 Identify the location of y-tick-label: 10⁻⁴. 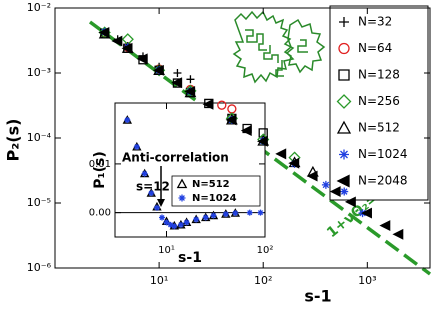
(39, 137).